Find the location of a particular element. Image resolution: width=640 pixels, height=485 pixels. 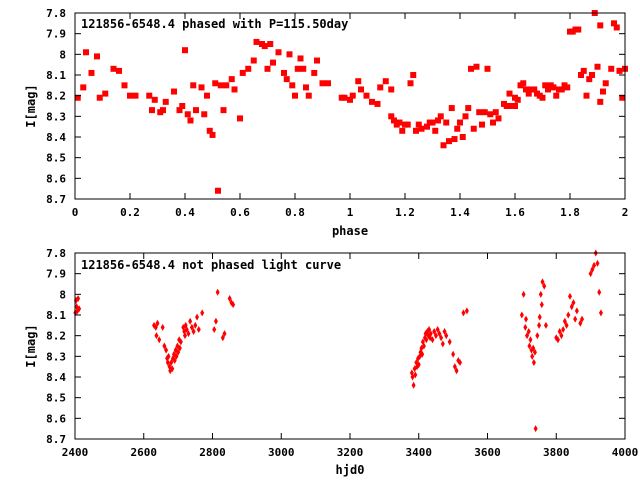

y-tick-label: 8.4 is located at coordinates (56, 137).